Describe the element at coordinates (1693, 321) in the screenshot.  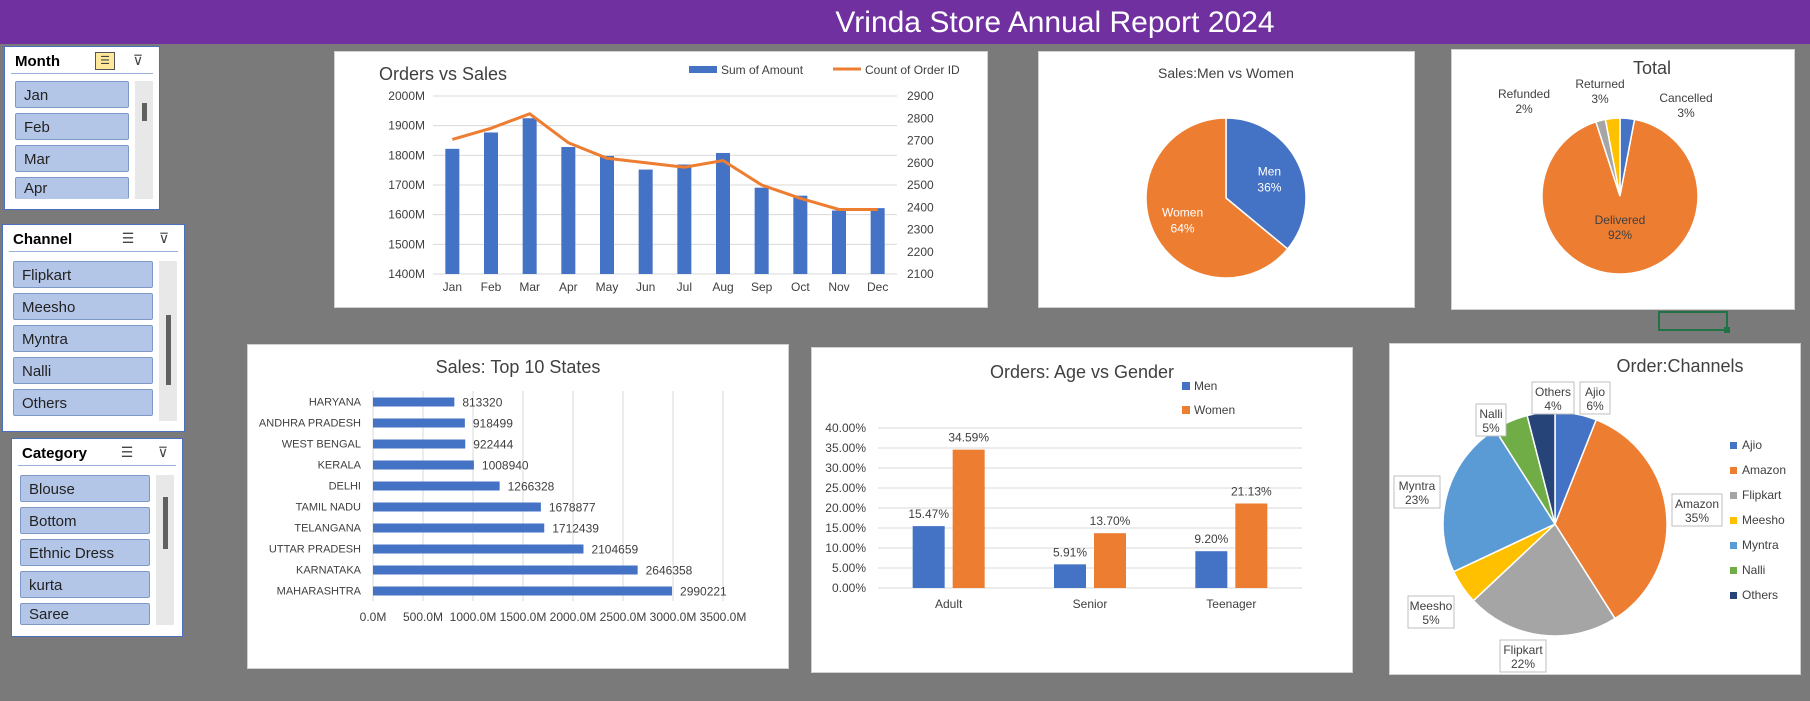
I see `selected-cell` at that location.